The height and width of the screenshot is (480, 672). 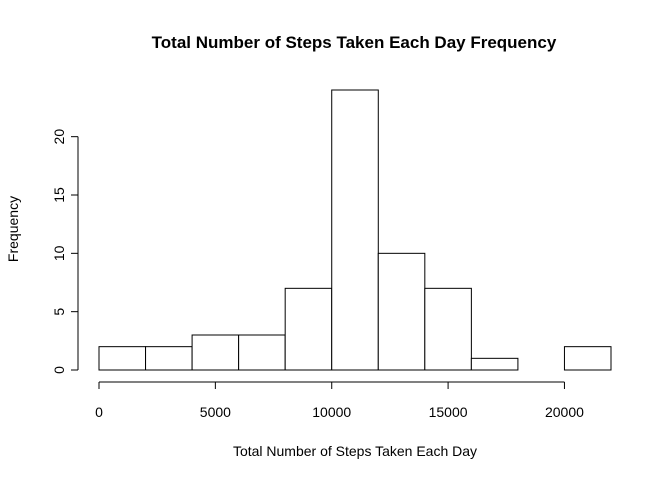 I want to click on y-tick-label-4: 20, so click(x=59, y=137).